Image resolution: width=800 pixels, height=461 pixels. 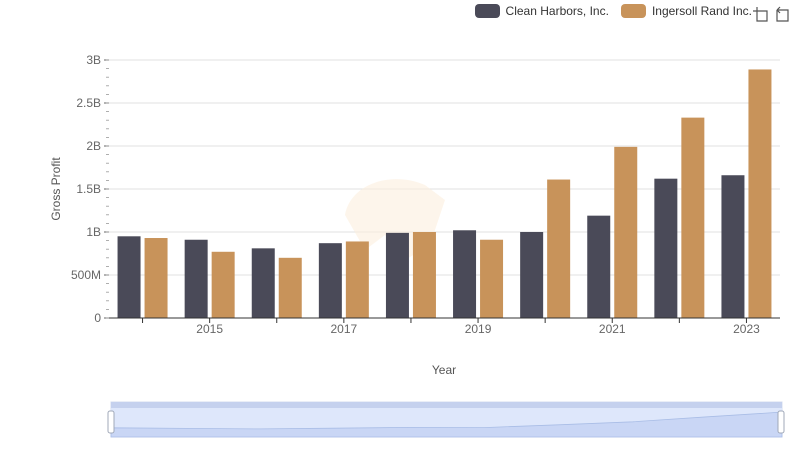 I want to click on bar-ingersoll-rand-2019, so click(x=492, y=278).